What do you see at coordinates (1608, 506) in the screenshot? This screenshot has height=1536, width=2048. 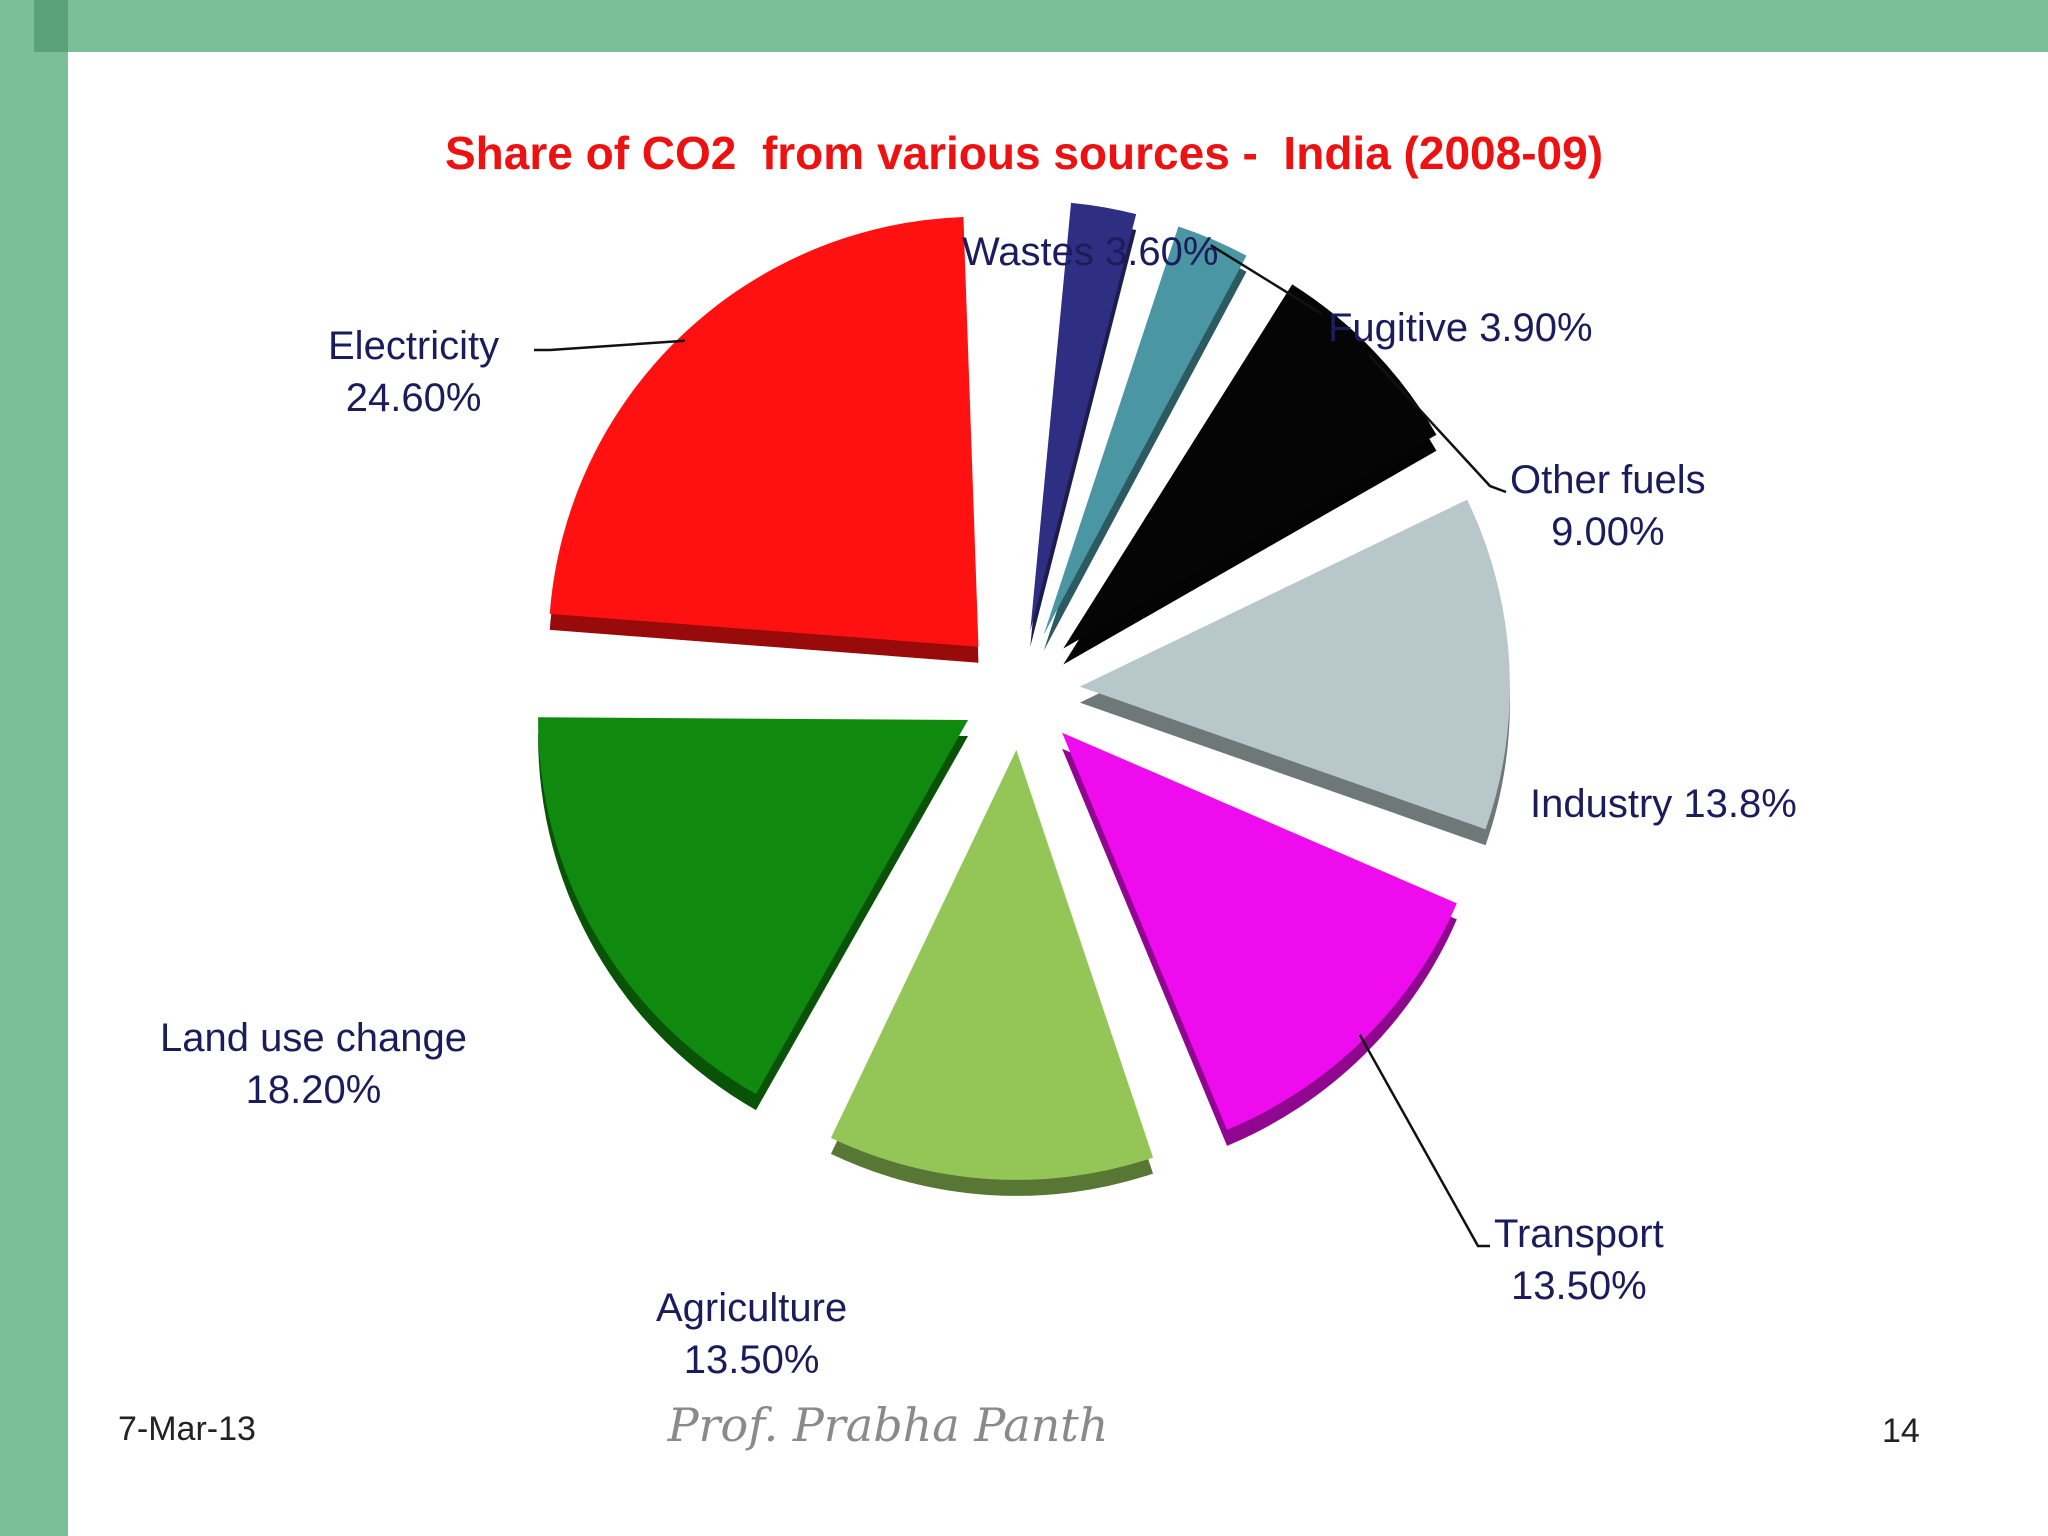 I see `slice-label-other-fuels: Other fuels 9.00%` at bounding box center [1608, 506].